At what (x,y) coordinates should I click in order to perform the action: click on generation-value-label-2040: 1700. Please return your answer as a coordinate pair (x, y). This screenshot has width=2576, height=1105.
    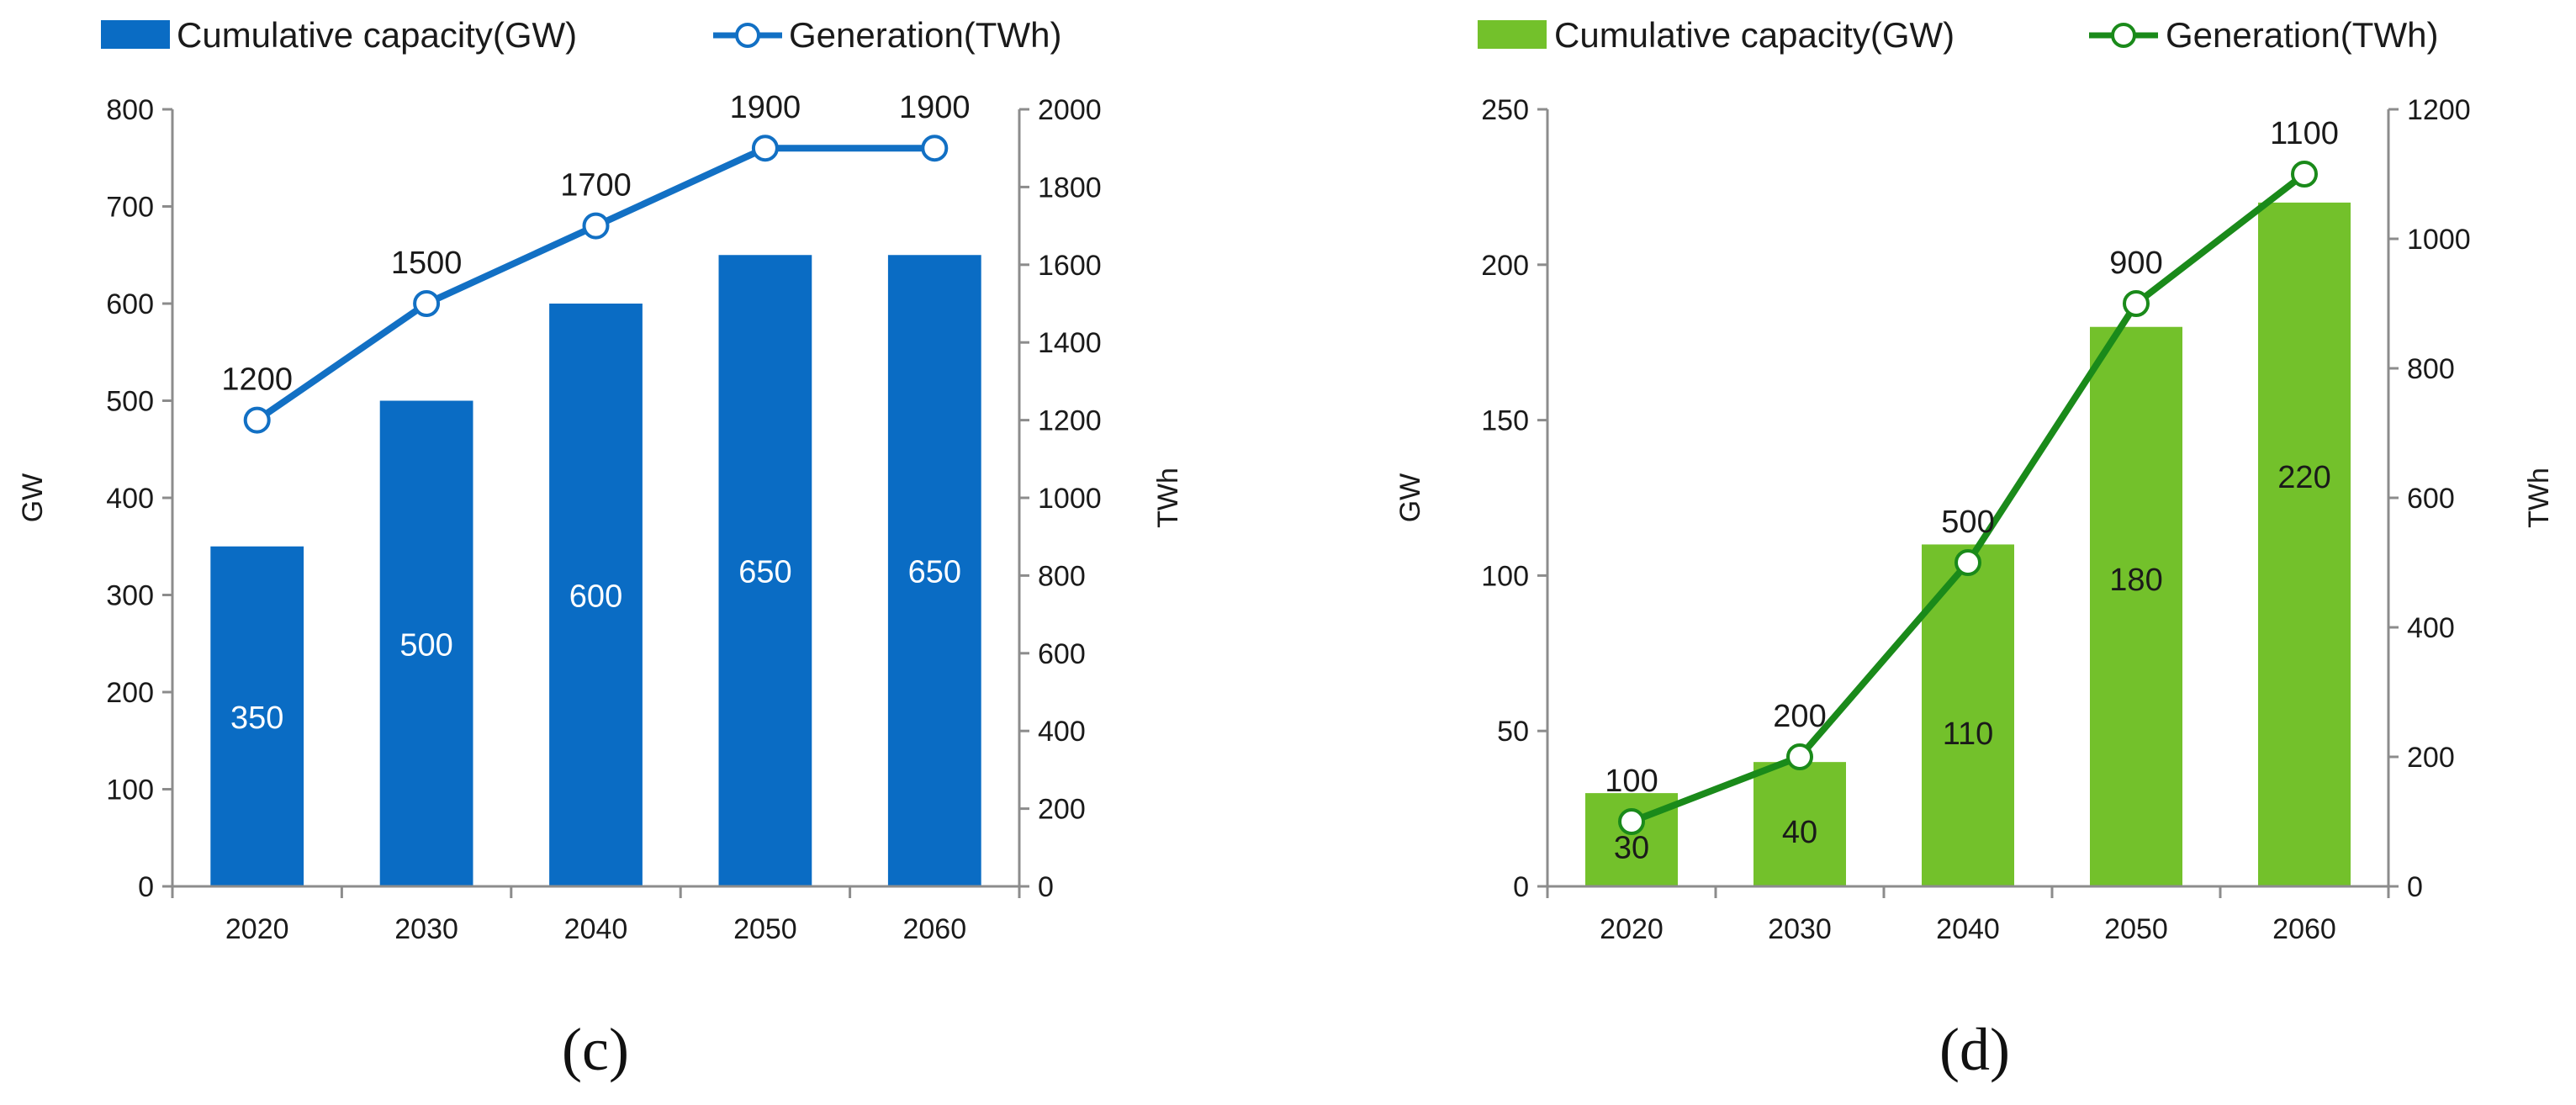
    Looking at the image, I should click on (596, 186).